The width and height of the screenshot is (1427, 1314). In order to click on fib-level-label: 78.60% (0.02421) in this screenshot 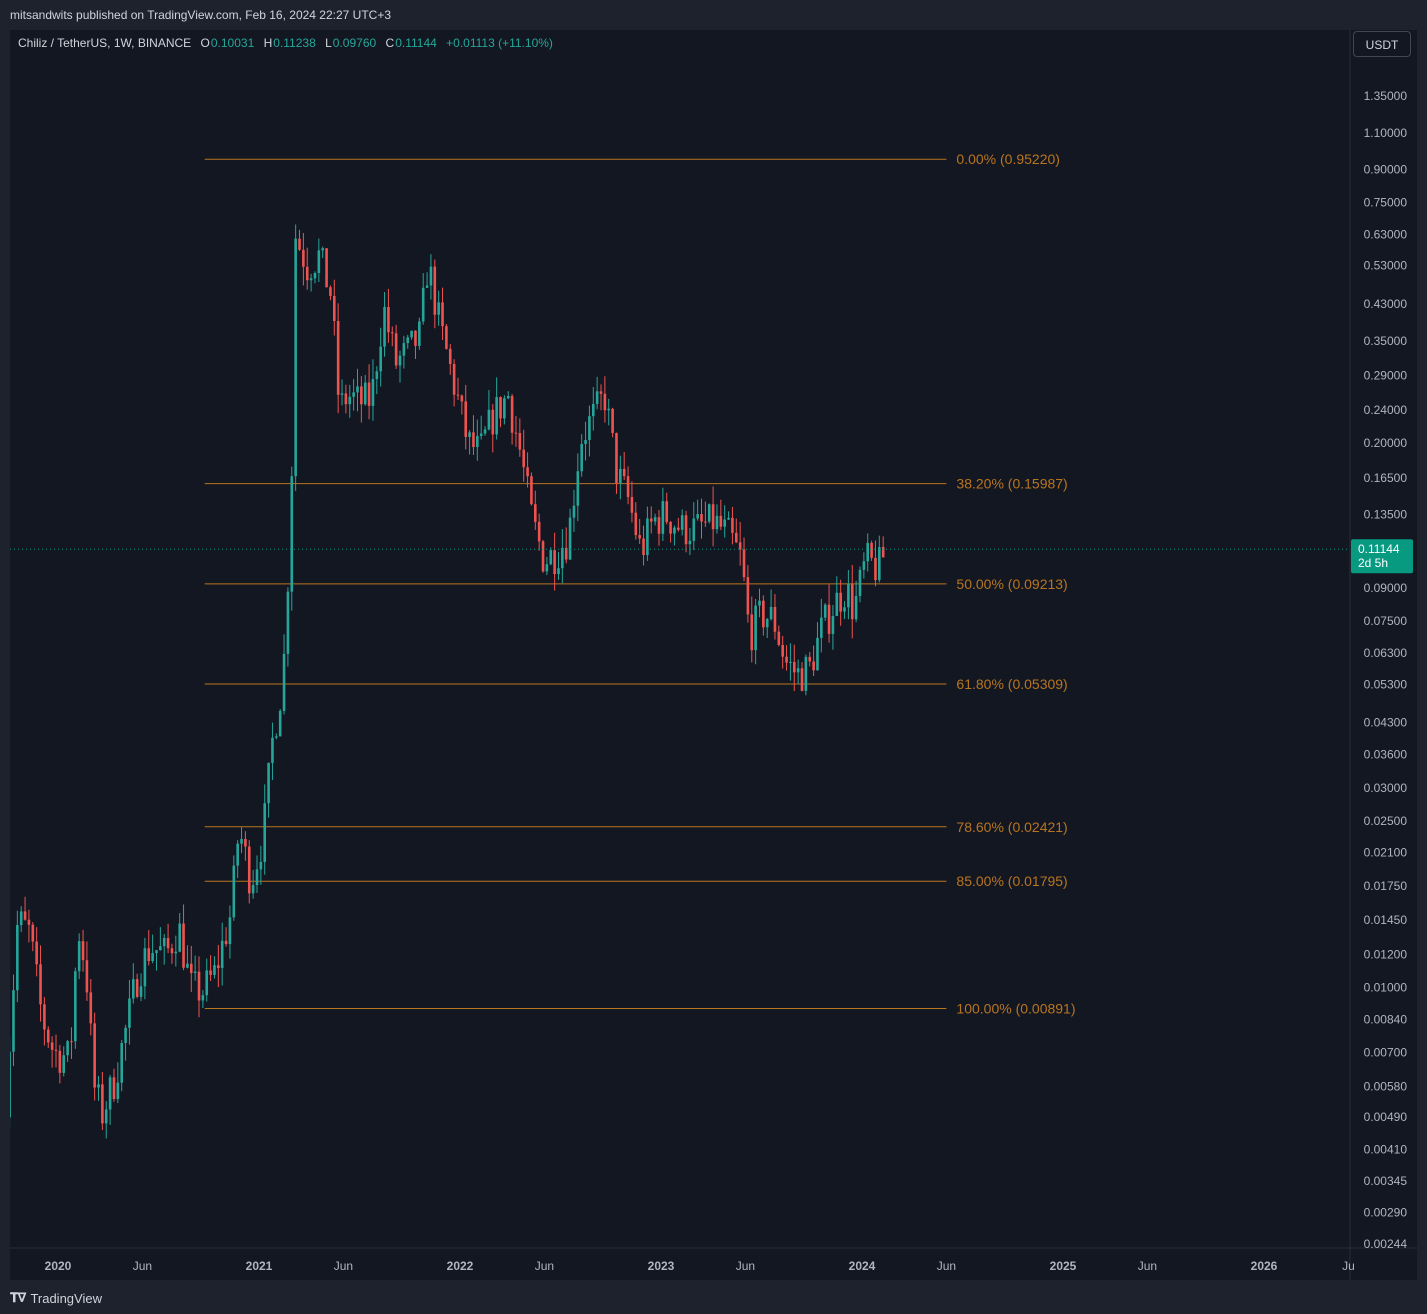, I will do `click(1011, 827)`.